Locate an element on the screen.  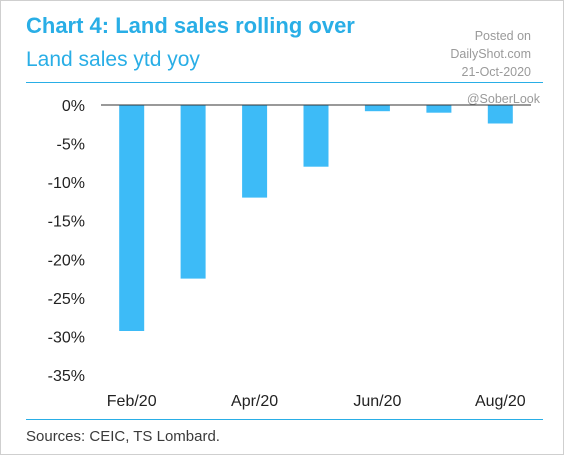
watermark-handle: @SoberLook is located at coordinates (503, 99).